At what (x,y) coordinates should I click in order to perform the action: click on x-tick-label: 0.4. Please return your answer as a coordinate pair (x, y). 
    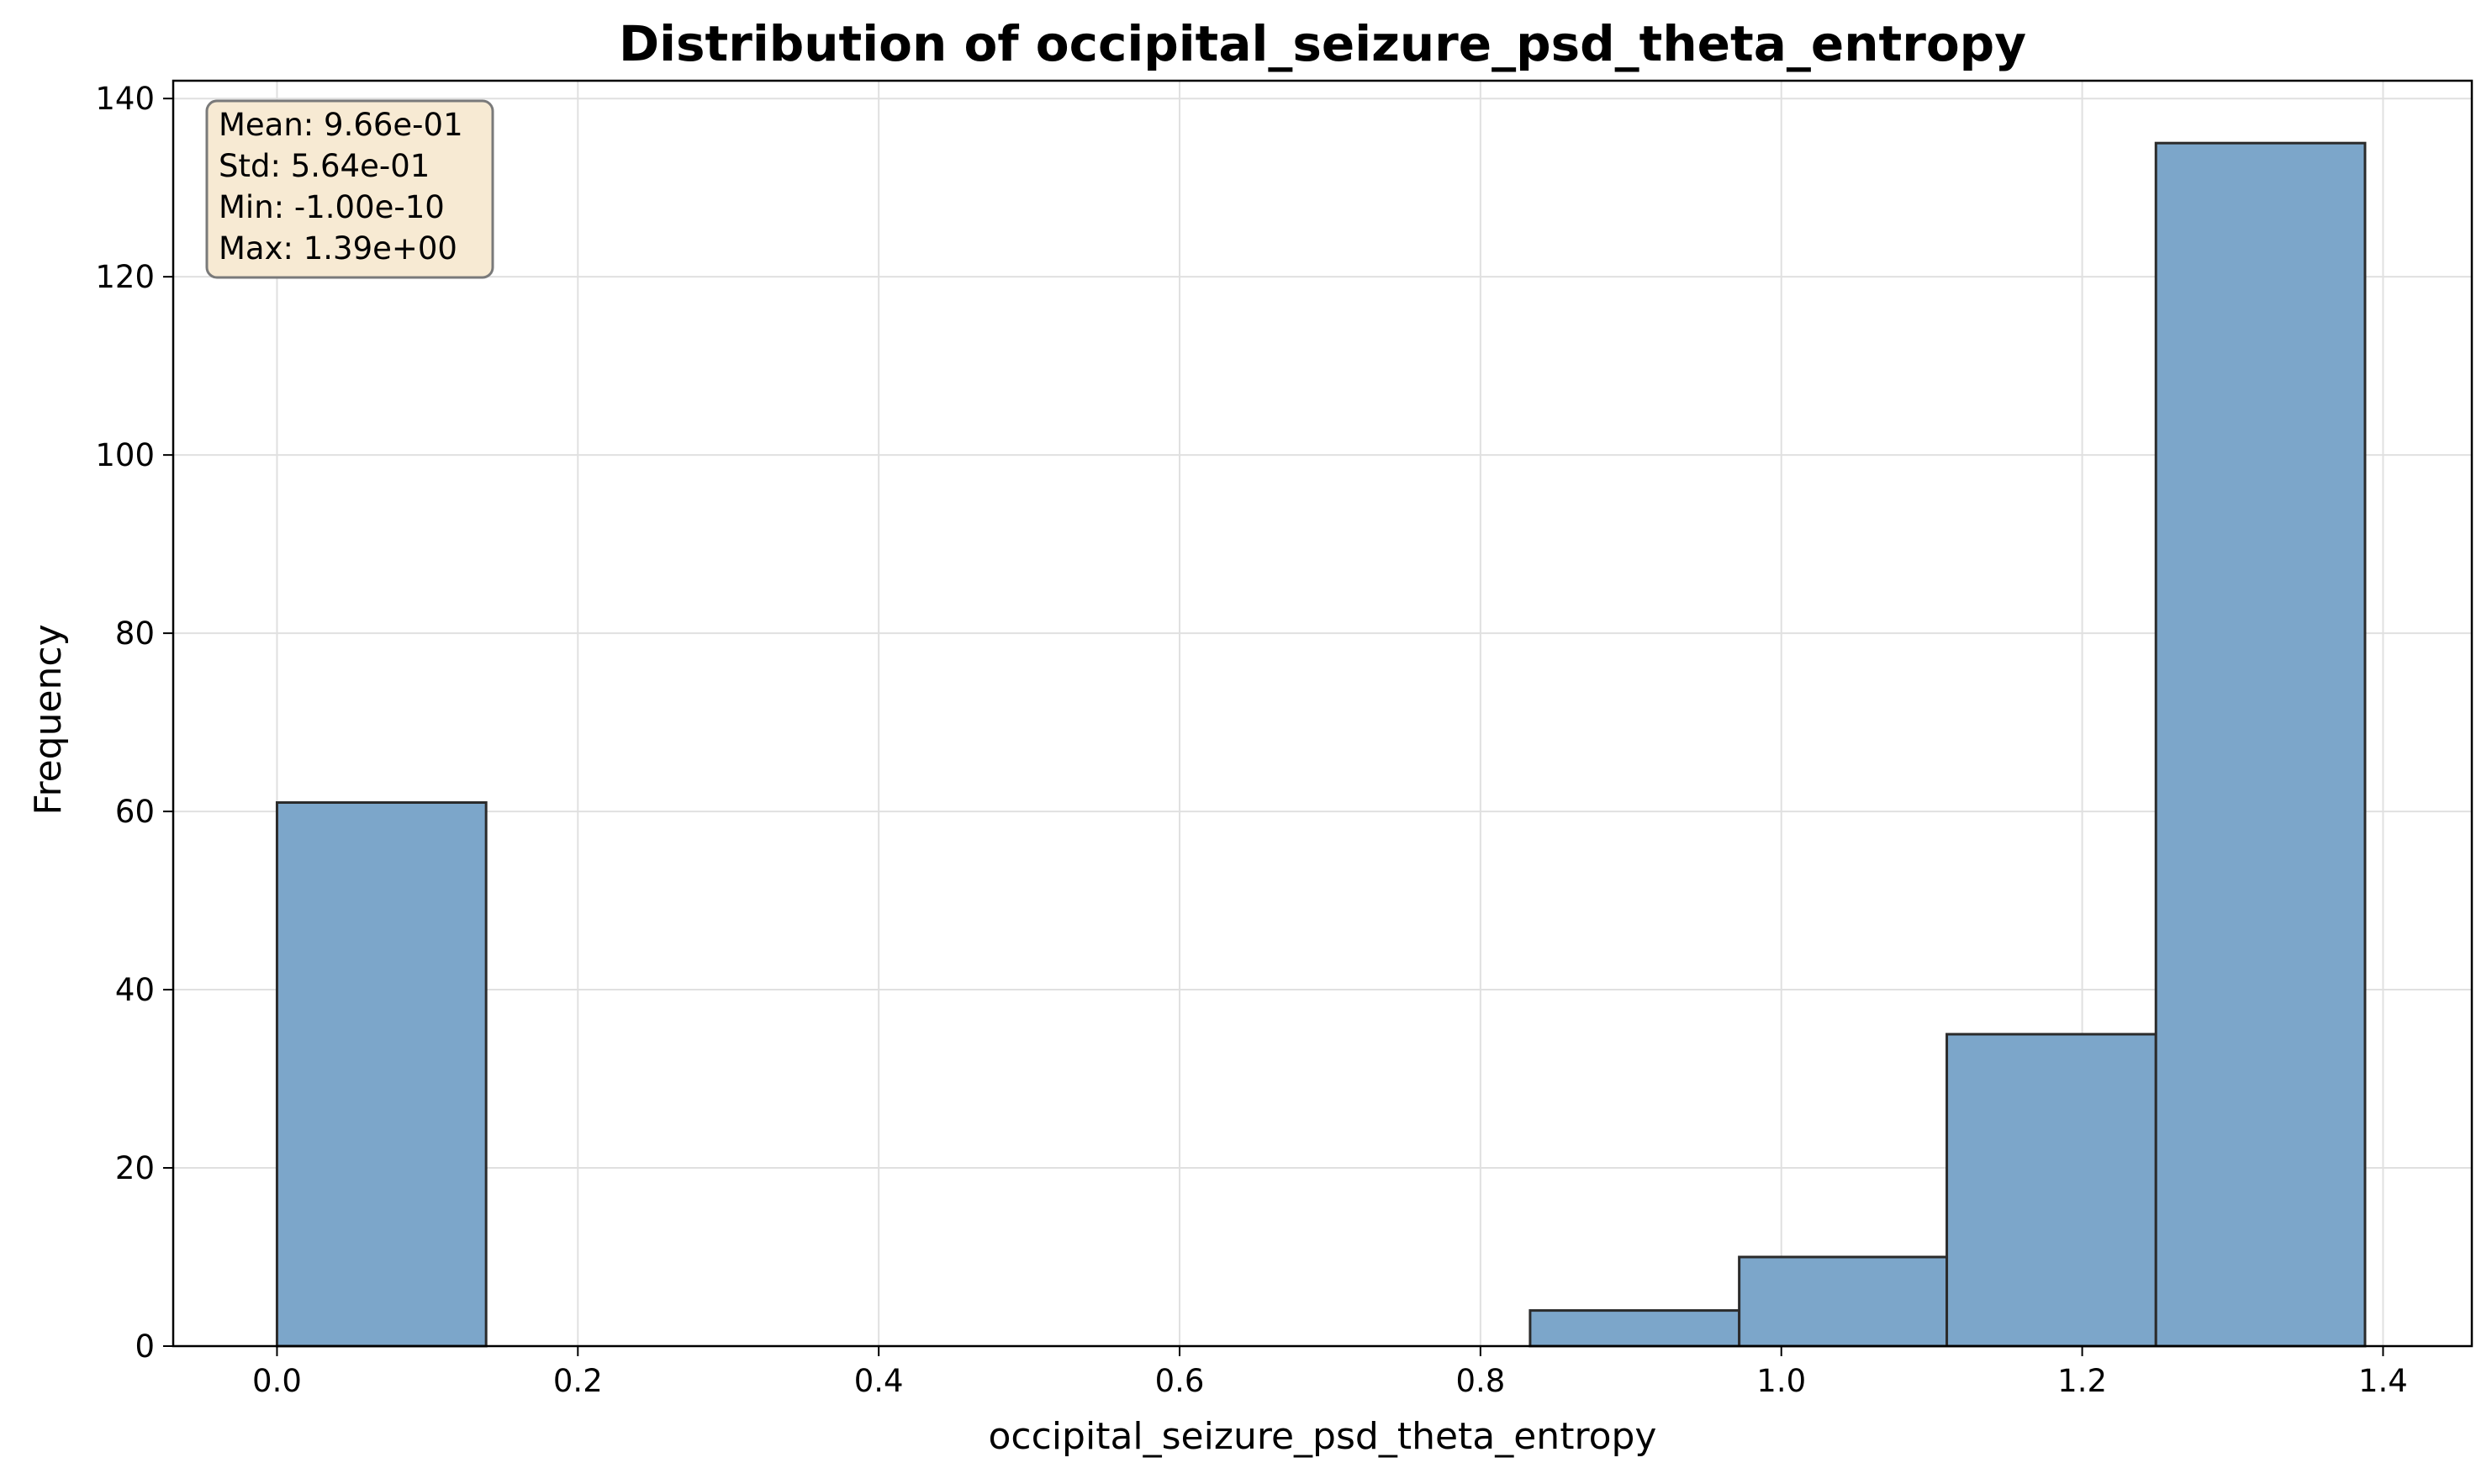
    Looking at the image, I should click on (879, 1381).